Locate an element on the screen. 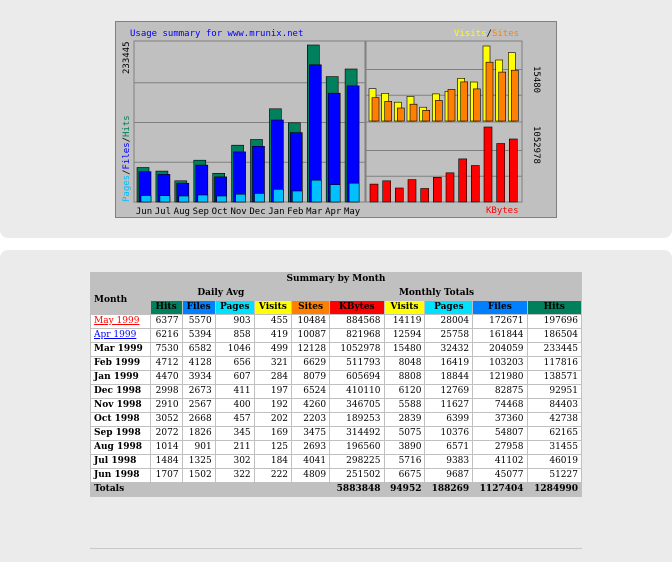  cell-m-kbytes: 821968 is located at coordinates (357, 335).